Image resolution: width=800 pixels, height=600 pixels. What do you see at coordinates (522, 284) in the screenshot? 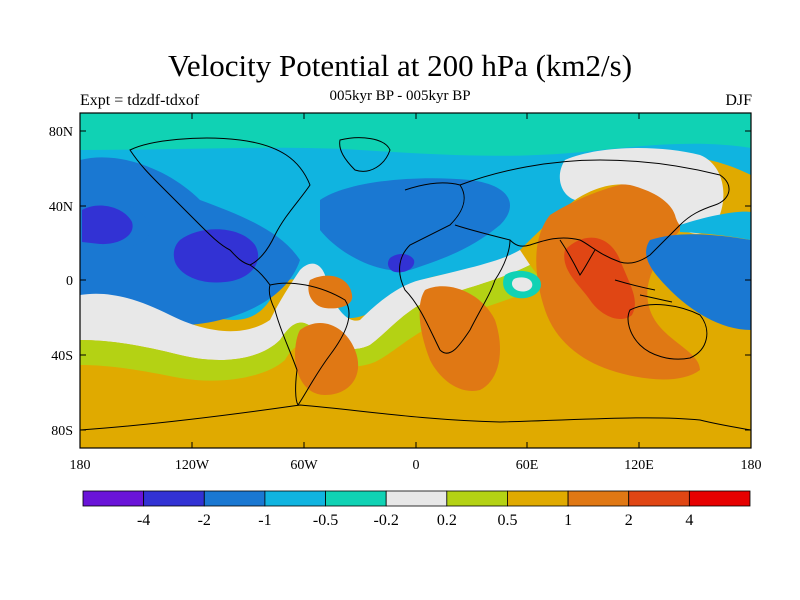
I see `contour-zero-indian-ring` at bounding box center [522, 284].